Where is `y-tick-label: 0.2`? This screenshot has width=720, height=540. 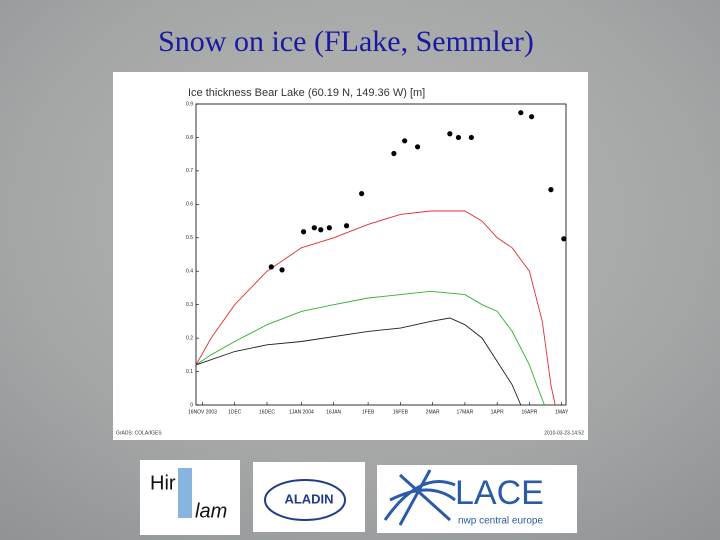 y-tick-label: 0.2 is located at coordinates (189, 338).